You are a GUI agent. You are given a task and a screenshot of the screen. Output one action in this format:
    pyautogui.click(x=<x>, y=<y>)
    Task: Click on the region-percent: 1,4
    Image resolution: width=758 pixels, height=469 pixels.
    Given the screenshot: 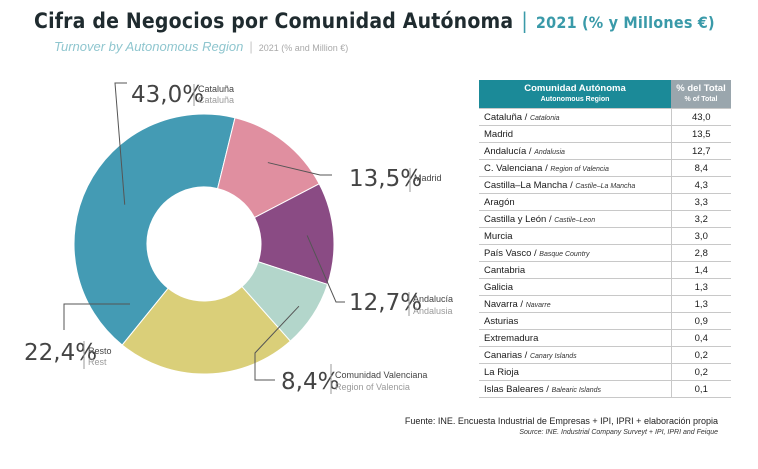 What is the action you would take?
    pyautogui.click(x=700, y=270)
    